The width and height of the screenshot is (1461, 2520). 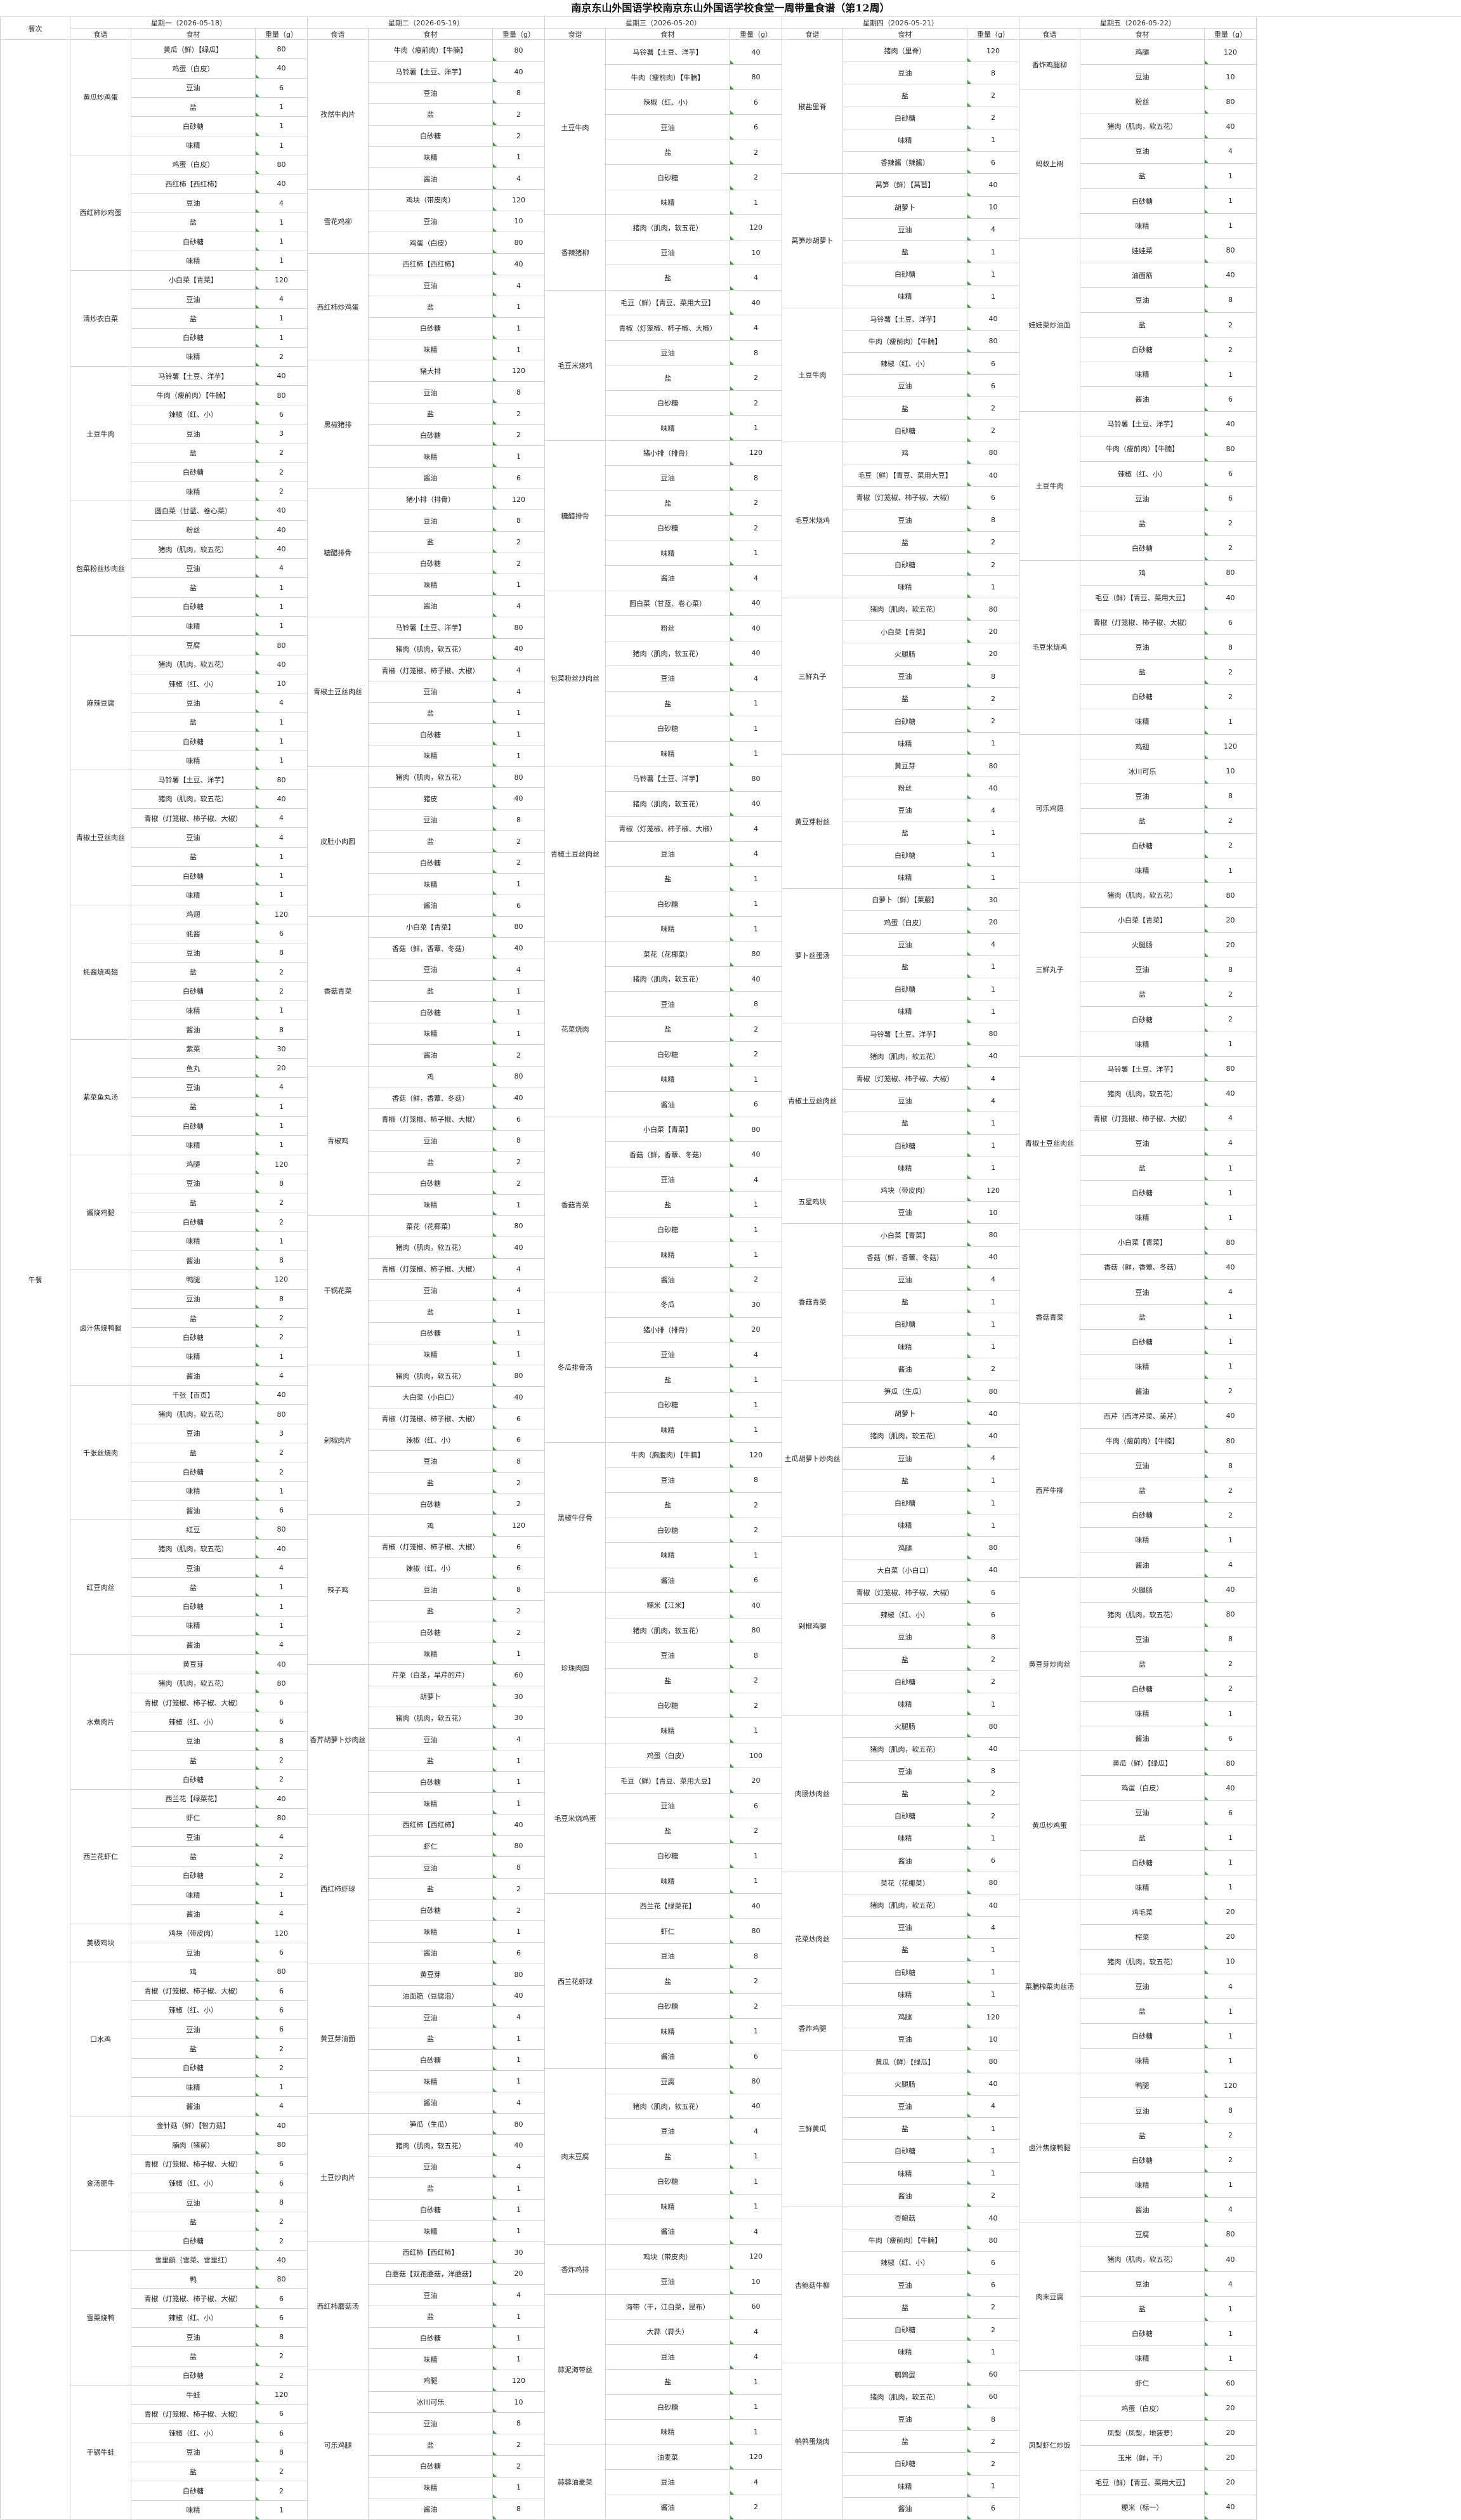 I want to click on dish-name: 香辣猪柳, so click(x=575, y=253).